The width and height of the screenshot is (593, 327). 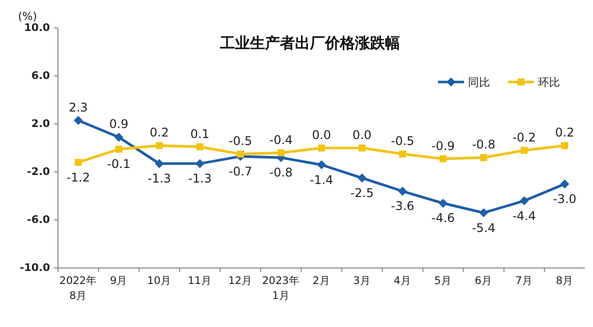 What do you see at coordinates (200, 281) in the screenshot?
I see `x-tick-label: 11月` at bounding box center [200, 281].